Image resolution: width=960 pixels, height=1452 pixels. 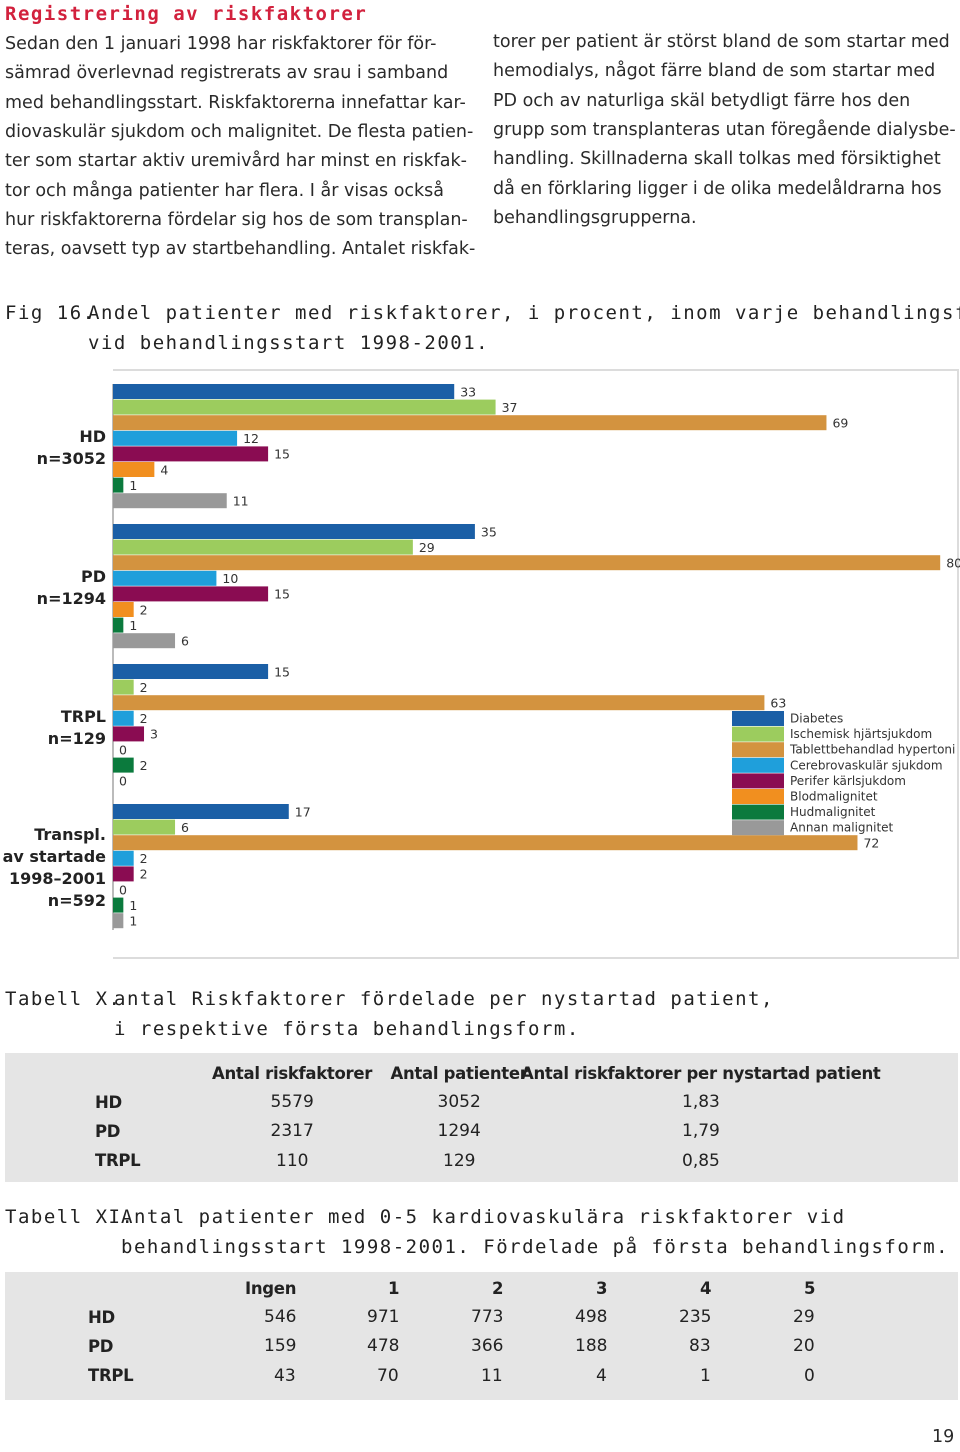 What do you see at coordinates (848, 781) in the screenshot?
I see `legend-label: Perifer kärlsjukdom` at bounding box center [848, 781].